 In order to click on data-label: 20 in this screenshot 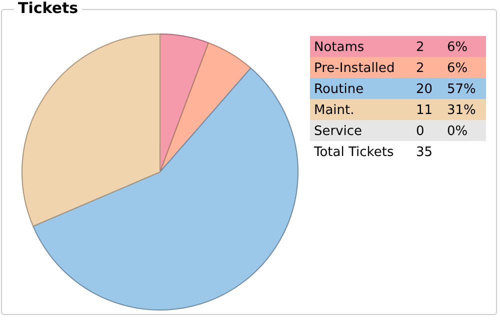, I will do `click(424, 89)`.